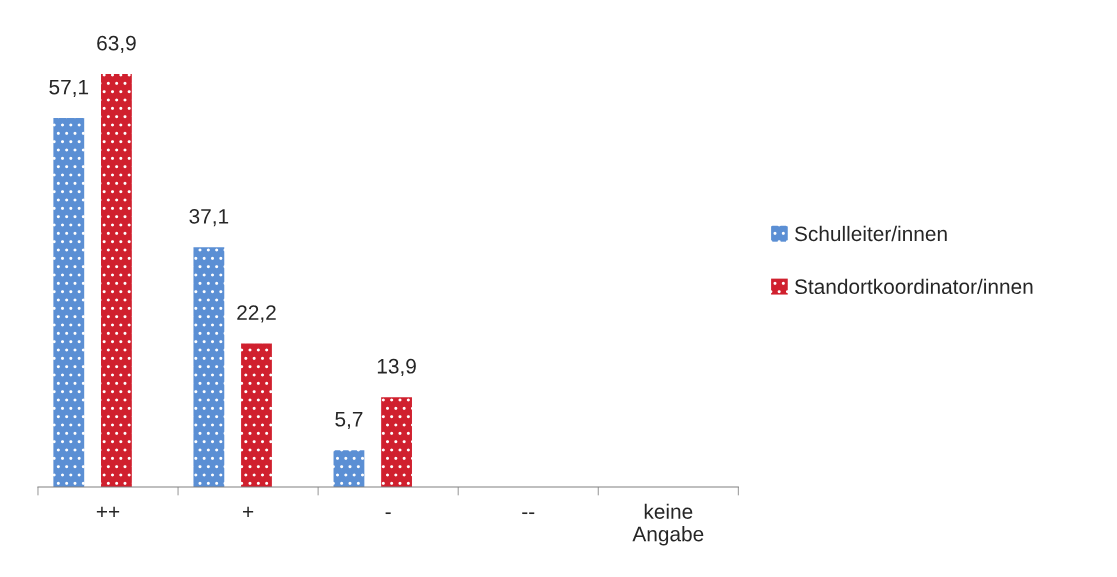 This screenshot has height=577, width=1117. Describe the element at coordinates (116, 44) in the screenshot. I see `data-label: 63,9` at that location.